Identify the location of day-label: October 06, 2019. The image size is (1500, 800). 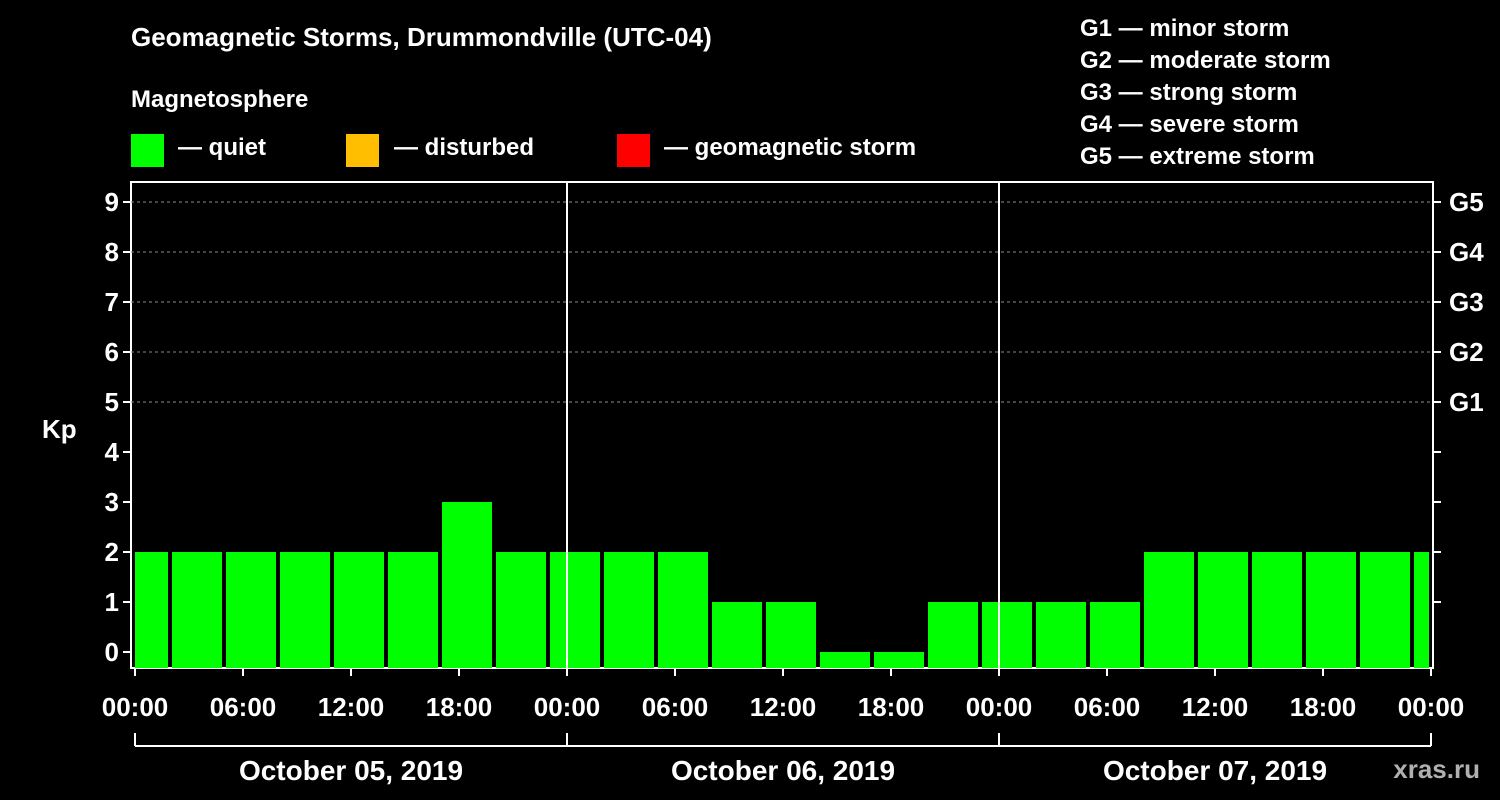
(783, 770).